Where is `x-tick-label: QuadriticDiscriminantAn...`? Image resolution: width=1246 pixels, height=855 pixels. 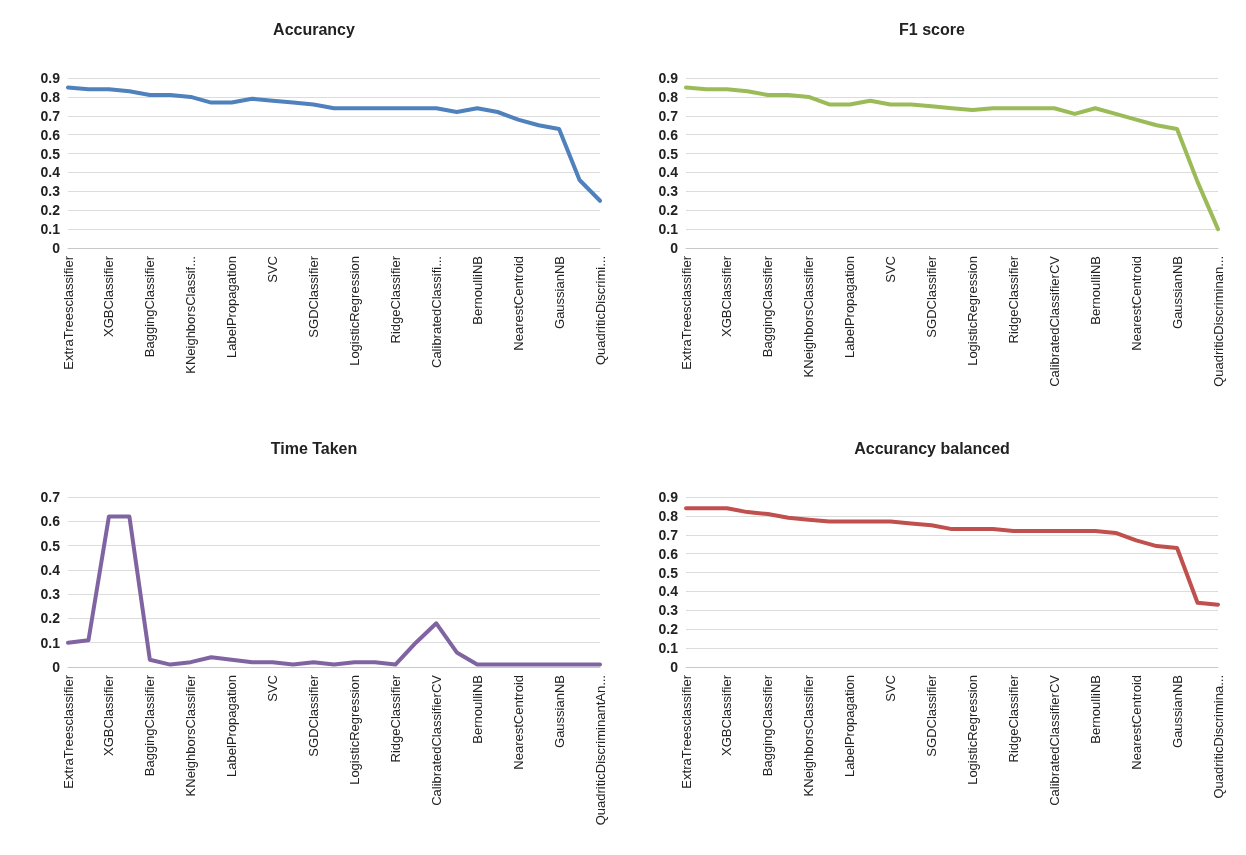
x-tick-label: QuadriticDiscriminantAn... is located at coordinates (600, 750).